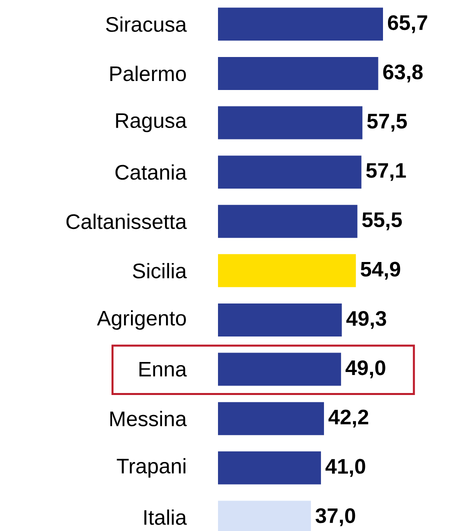 Image resolution: width=450 pixels, height=531 pixels. I want to click on y-tick-label: Catania, so click(151, 172).